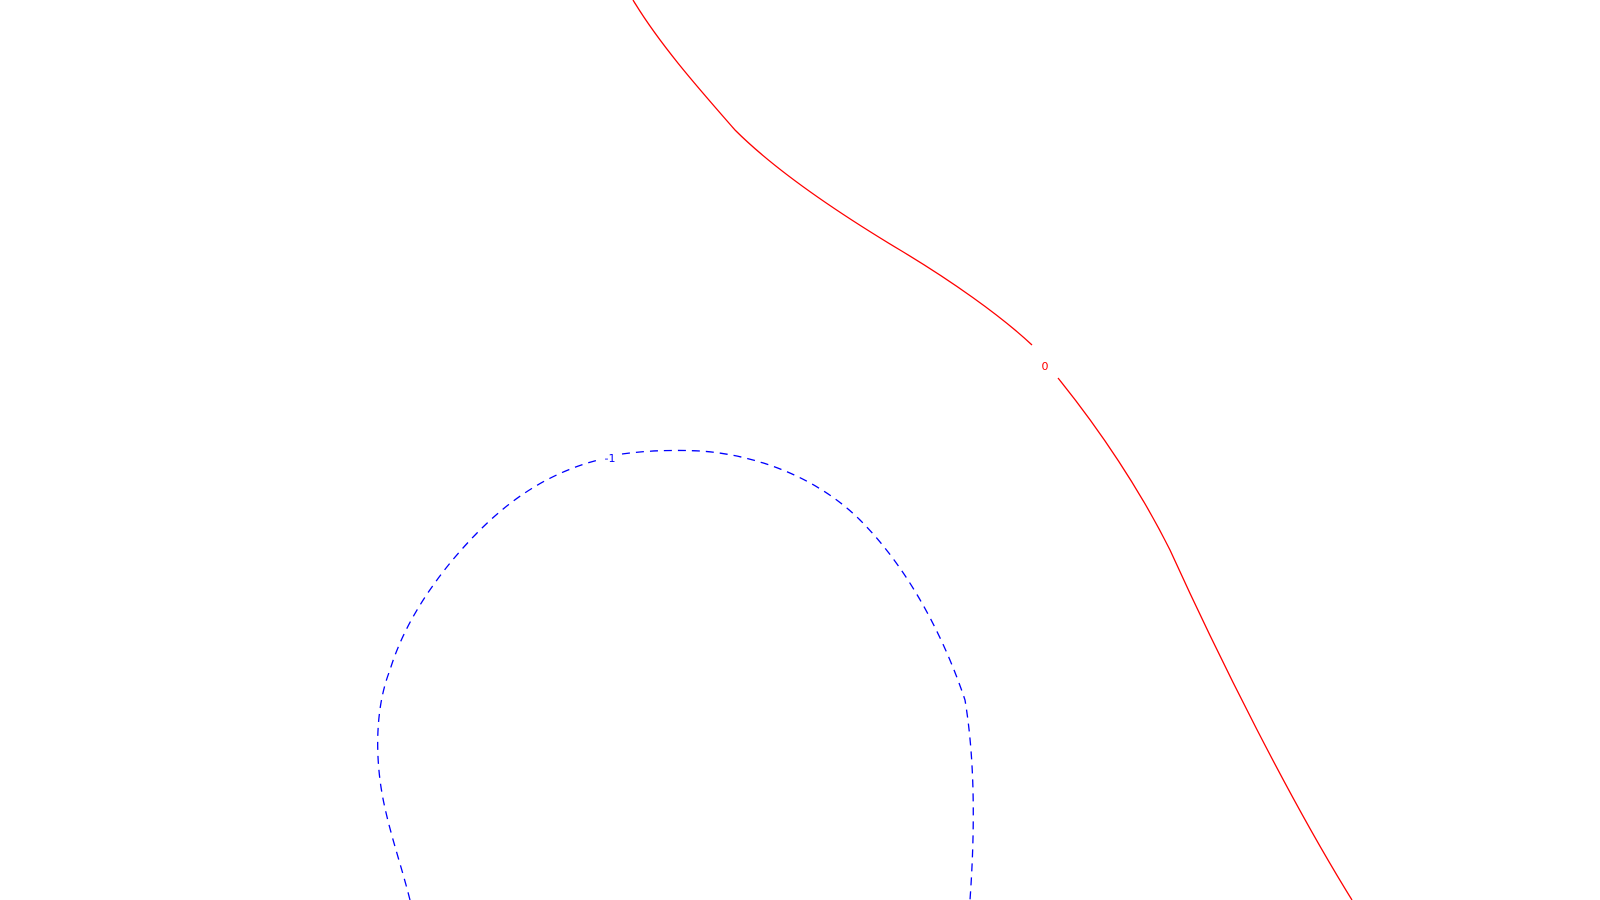 The height and width of the screenshot is (900, 1600). I want to click on contour-label-zero: 0, so click(1045, 366).